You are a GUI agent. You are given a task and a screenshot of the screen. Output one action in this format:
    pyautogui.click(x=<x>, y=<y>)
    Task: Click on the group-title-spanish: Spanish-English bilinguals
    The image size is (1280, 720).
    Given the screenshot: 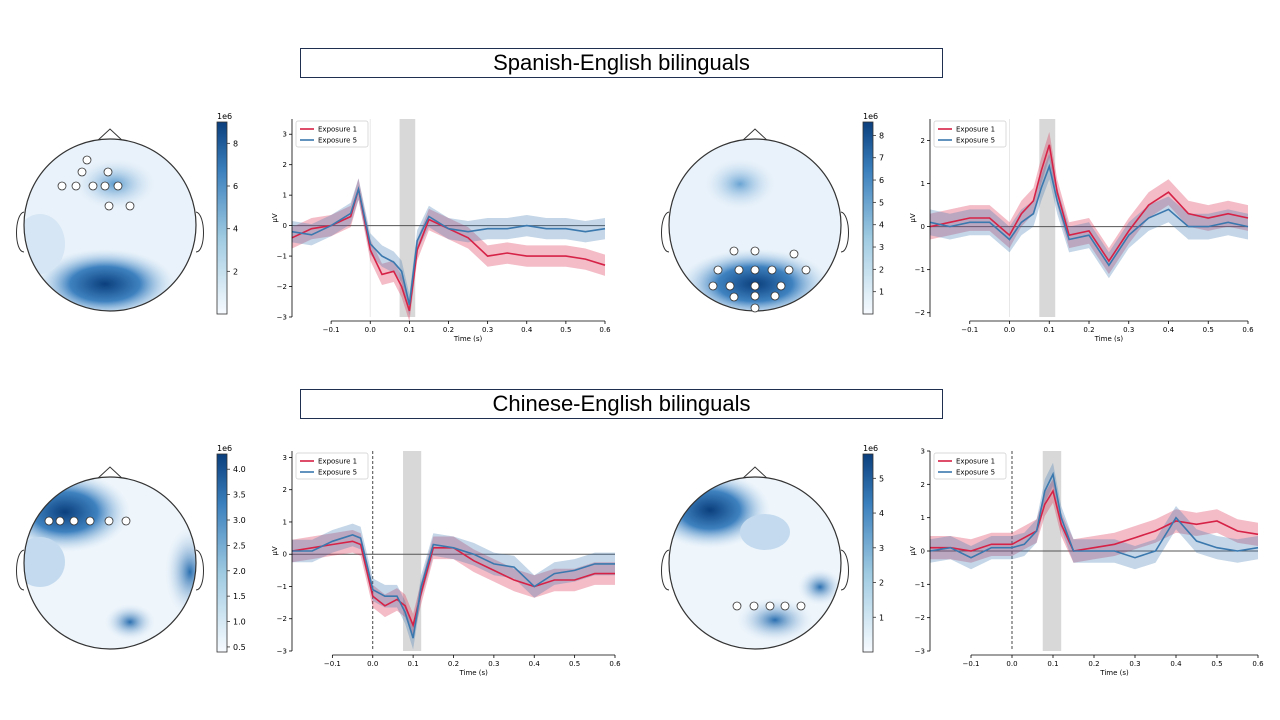 What is the action you would take?
    pyautogui.click(x=621, y=63)
    